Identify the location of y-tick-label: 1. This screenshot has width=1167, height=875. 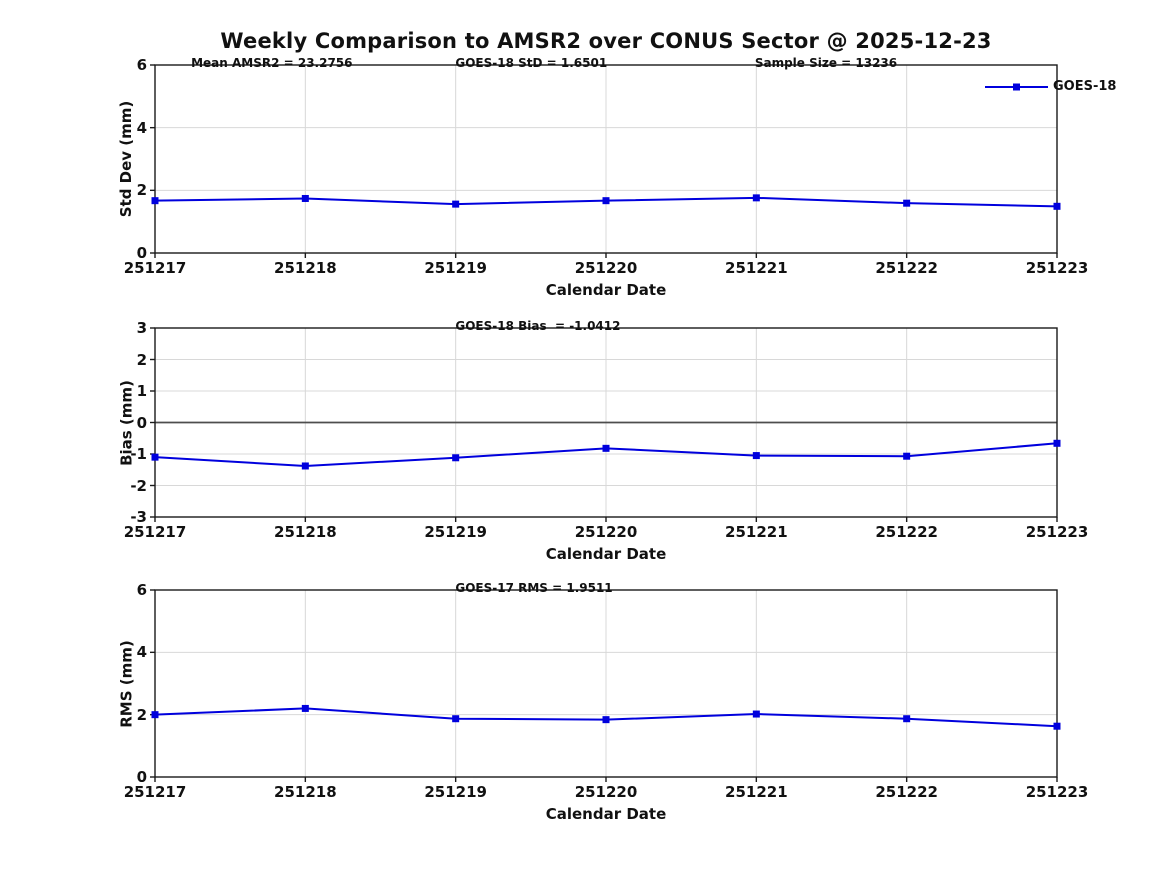
(141, 391).